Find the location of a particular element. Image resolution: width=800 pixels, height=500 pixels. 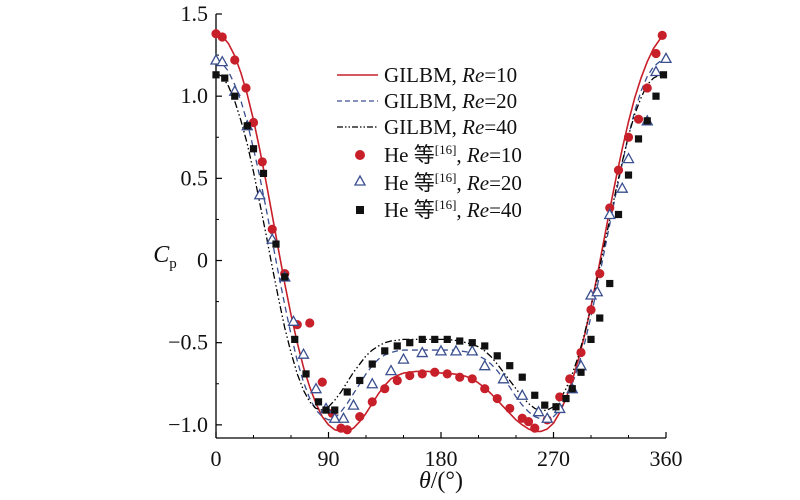

legend-background is located at coordinates (454, 144).